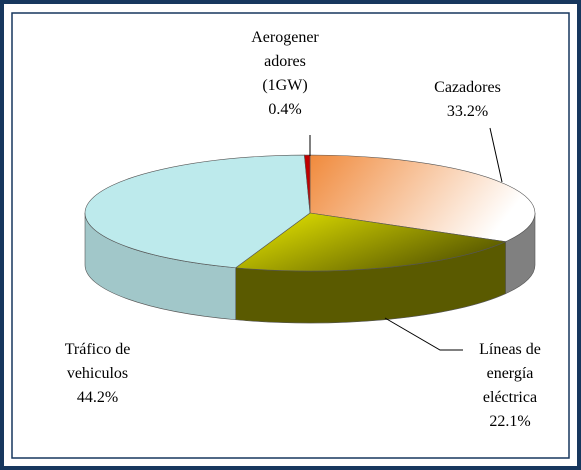  I want to click on slice-label: Líneas de energía eléctrica 22.1%, so click(510, 386).